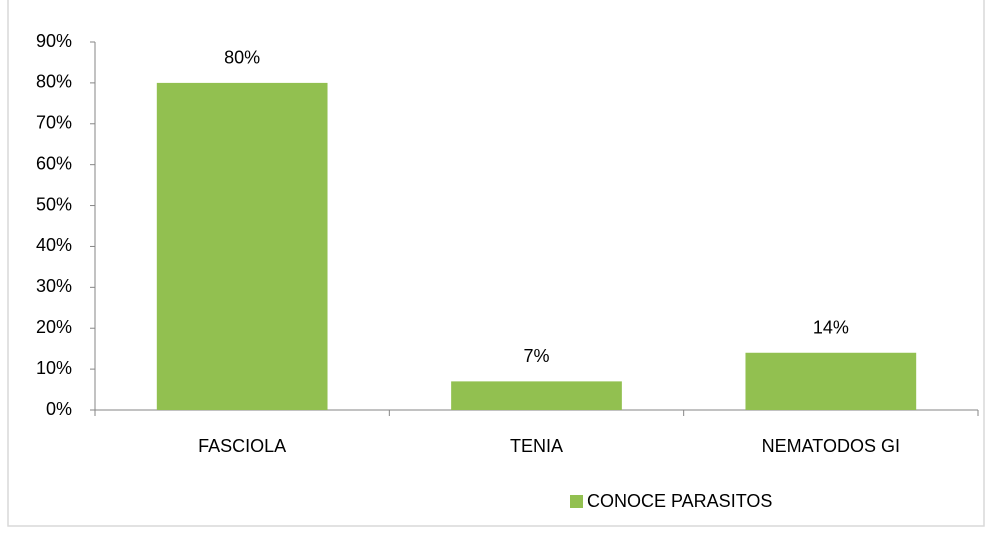 This screenshot has height=535, width=993. What do you see at coordinates (242, 58) in the screenshot?
I see `data-label: 80%` at bounding box center [242, 58].